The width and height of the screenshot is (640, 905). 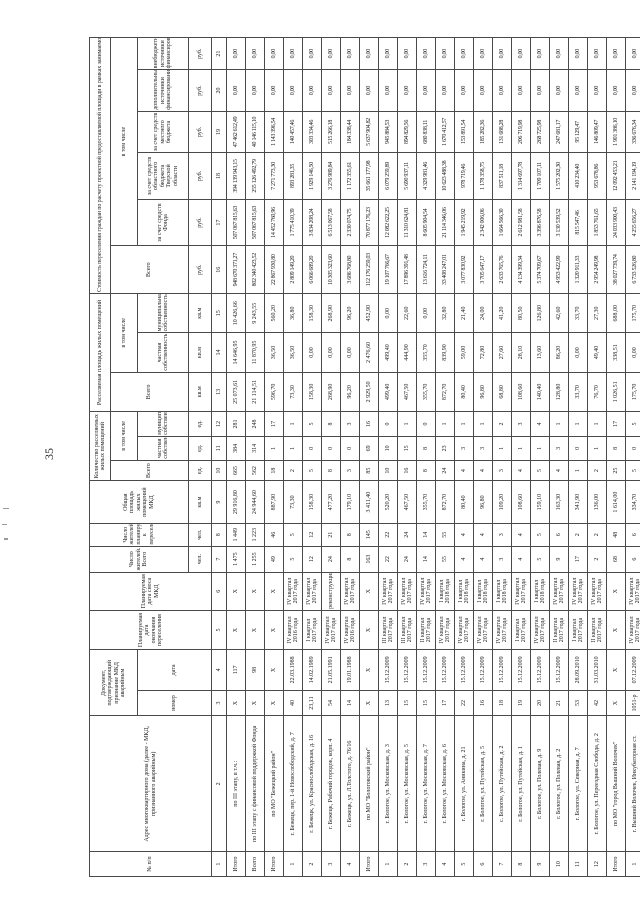 I want to click on money-cell: 35 661 177,98, so click(x=369, y=176).